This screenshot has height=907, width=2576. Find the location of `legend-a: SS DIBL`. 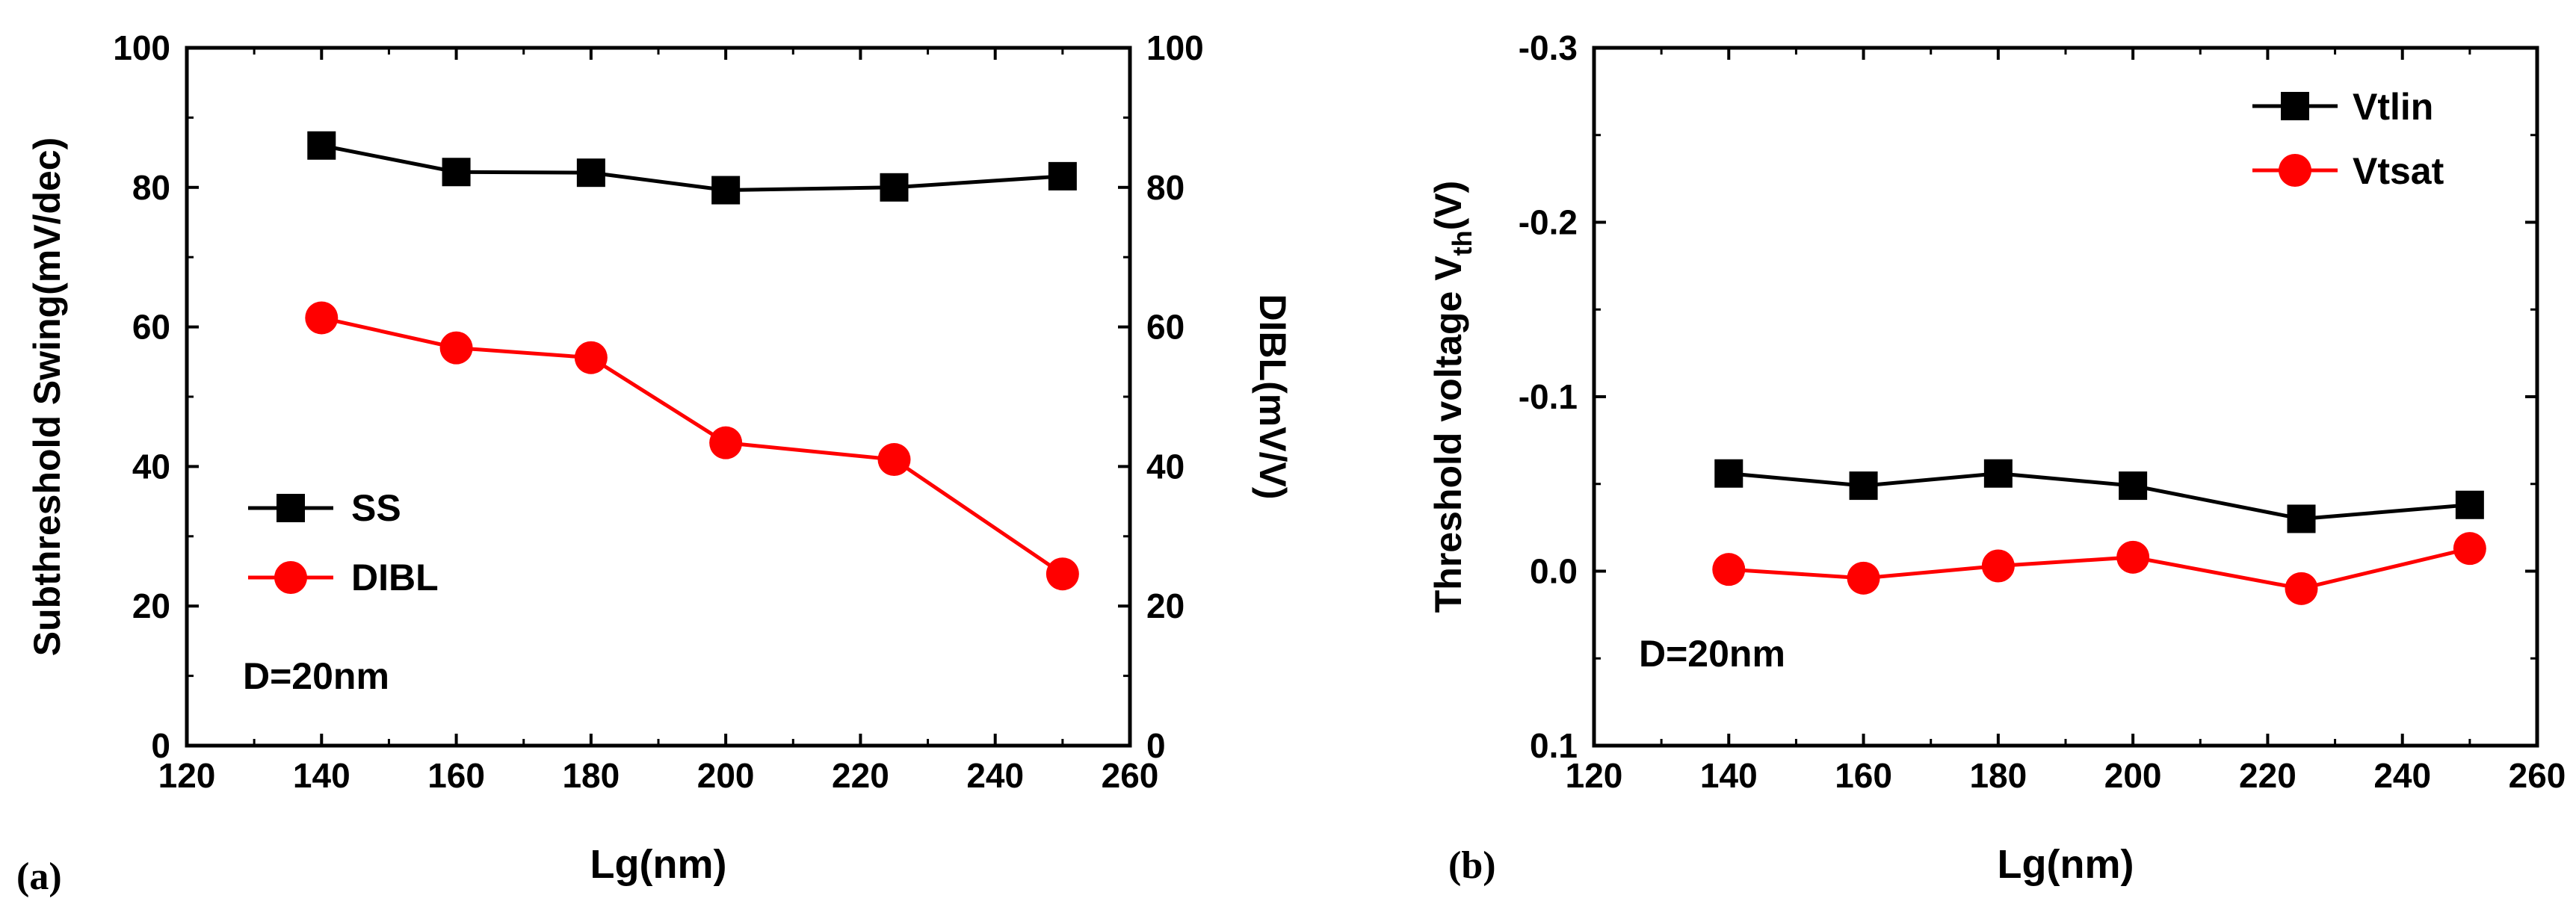

legend-a: SS DIBL is located at coordinates (343, 542).